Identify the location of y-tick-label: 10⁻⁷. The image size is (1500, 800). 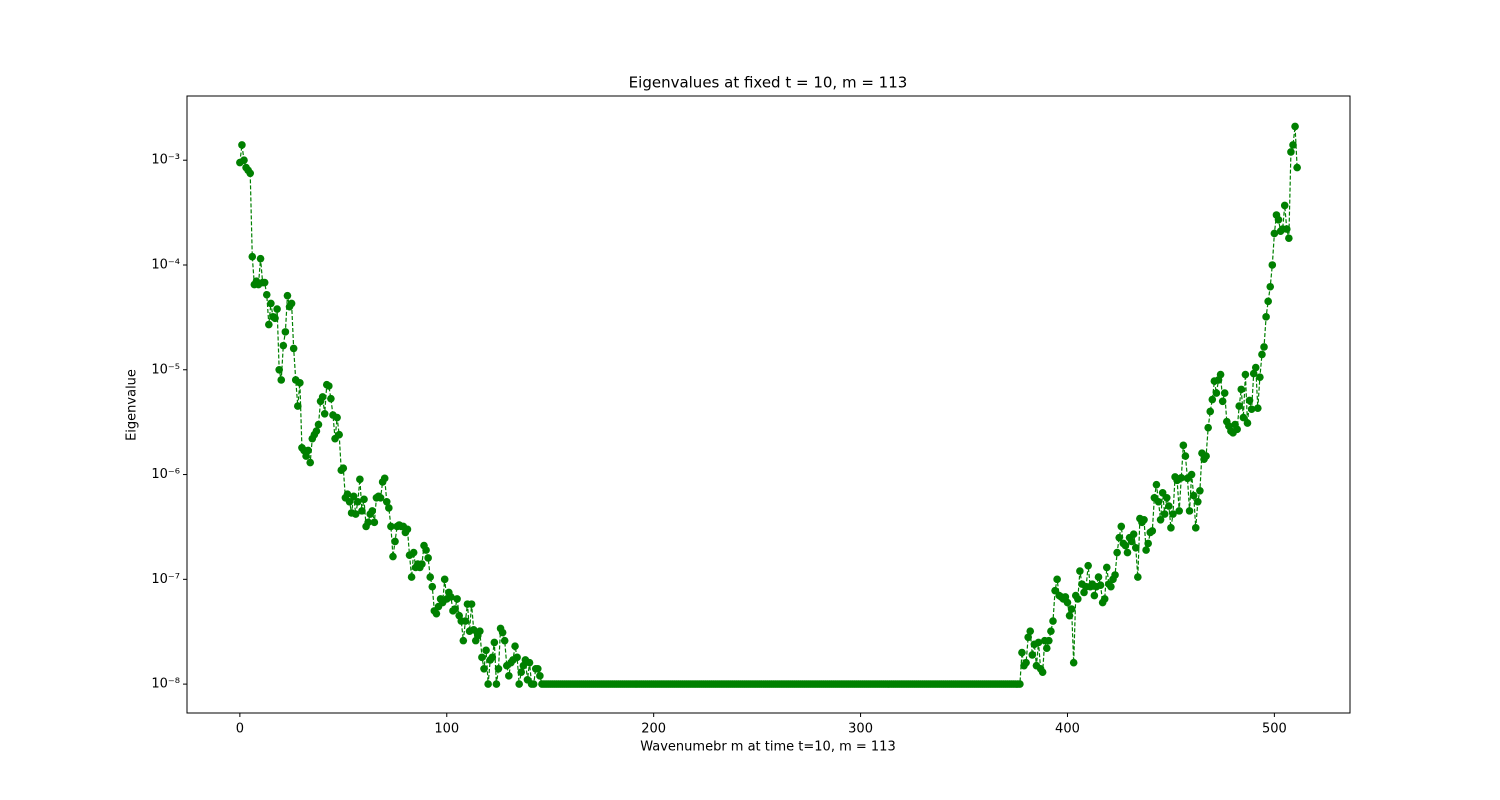
(165, 579).